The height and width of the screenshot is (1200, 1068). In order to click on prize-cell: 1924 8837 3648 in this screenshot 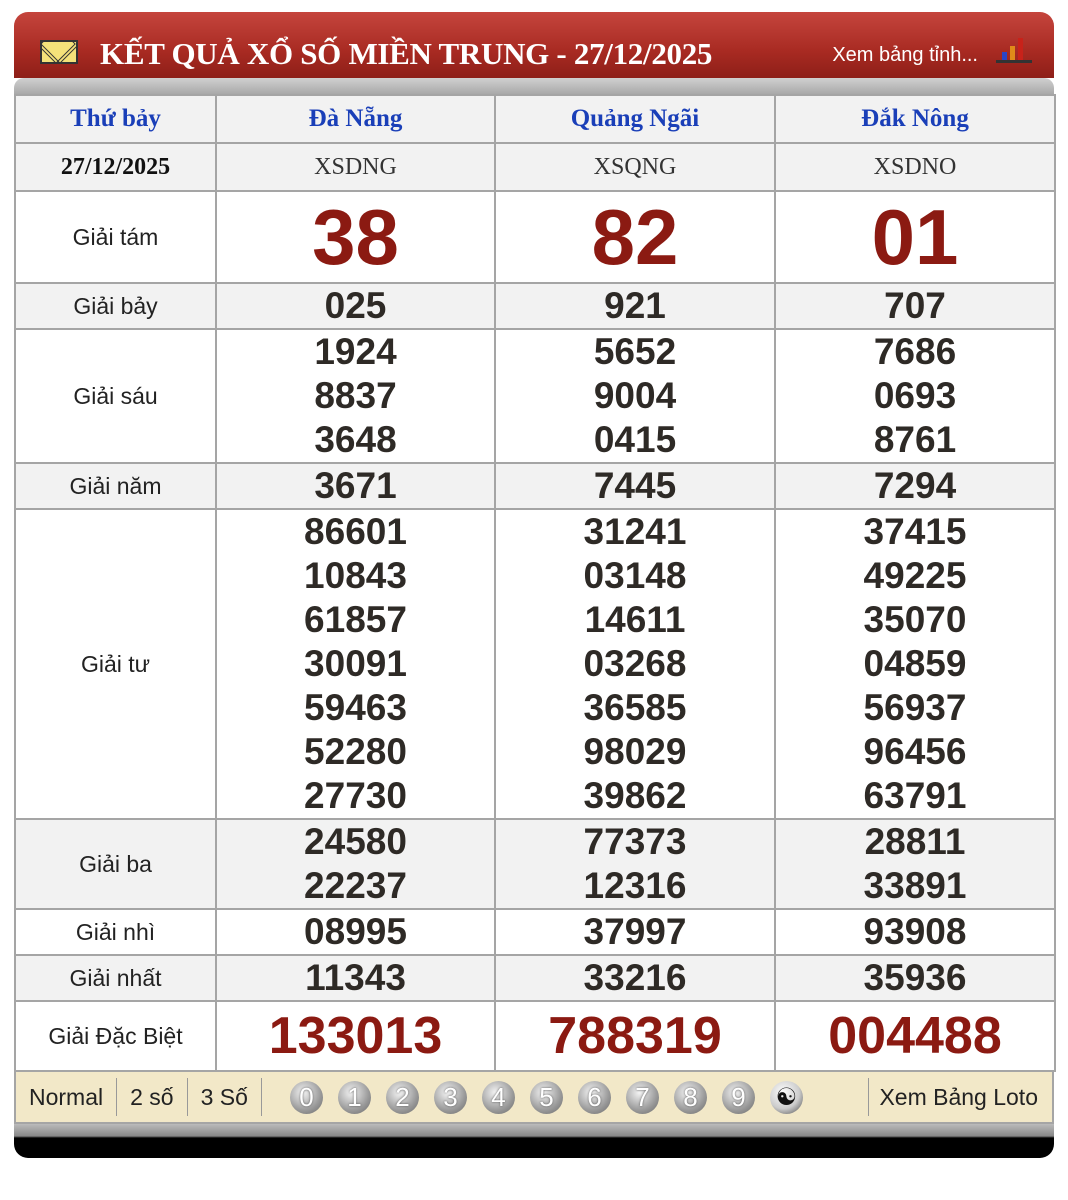, I will do `click(355, 396)`.